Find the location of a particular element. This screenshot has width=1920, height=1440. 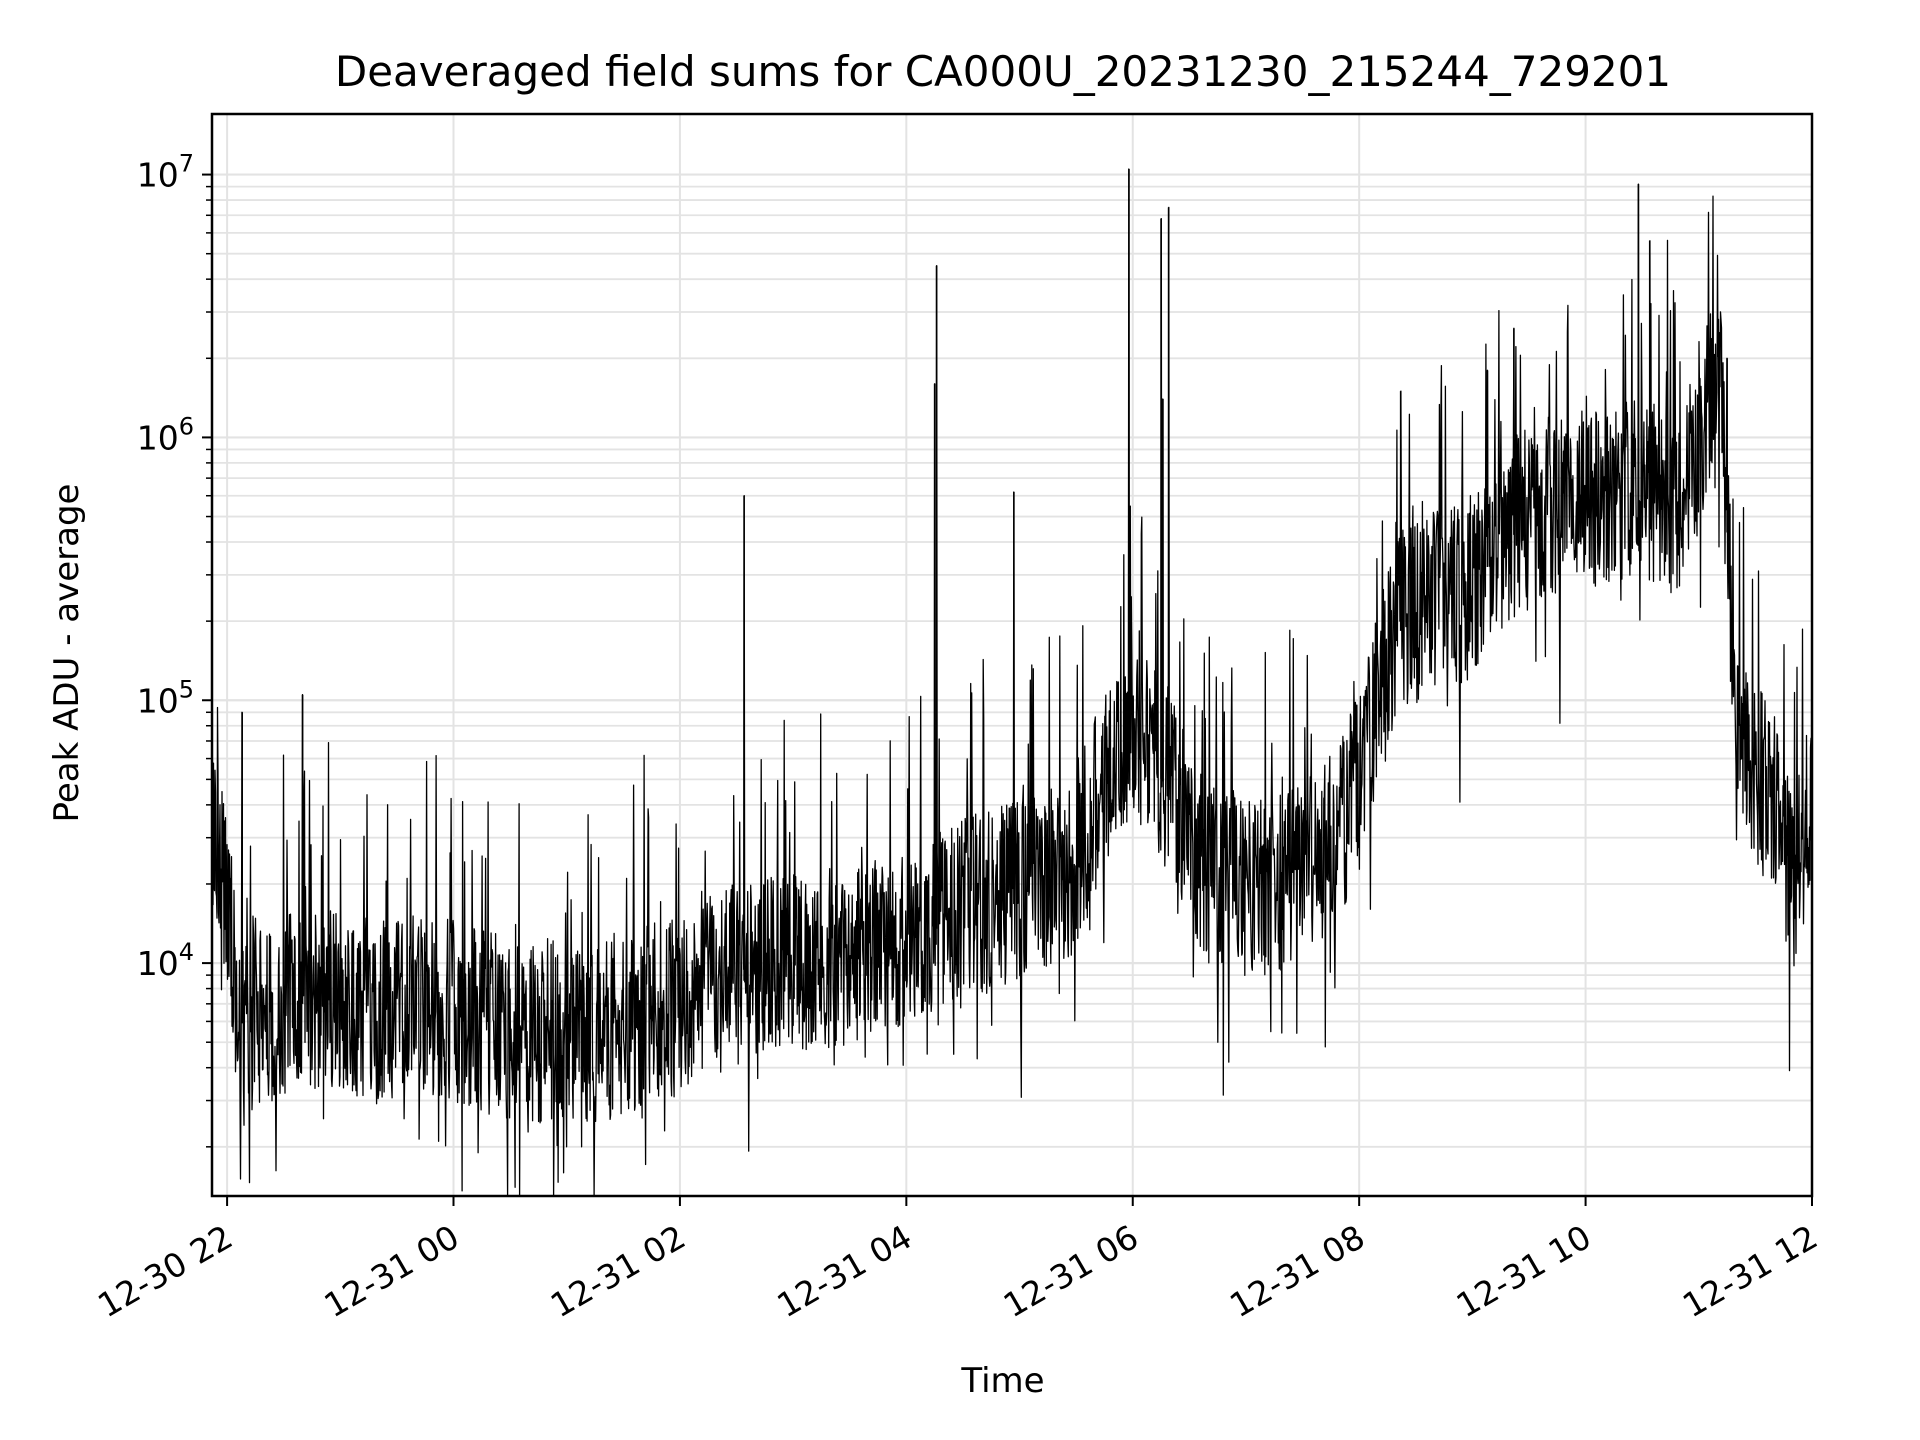

y-tick-label: 10⁴ is located at coordinates (165, 960).